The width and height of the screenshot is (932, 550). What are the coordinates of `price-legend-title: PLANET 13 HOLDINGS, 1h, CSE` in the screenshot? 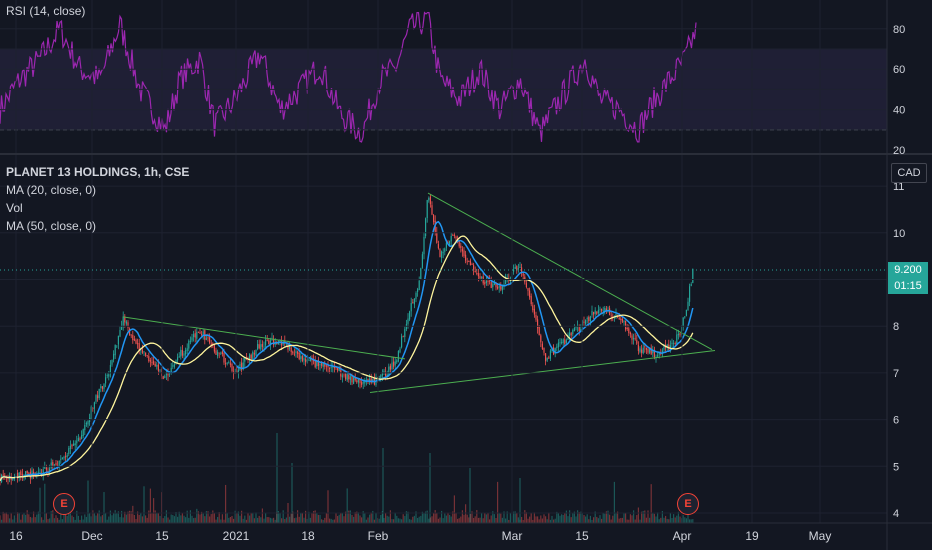 It's located at (98, 172).